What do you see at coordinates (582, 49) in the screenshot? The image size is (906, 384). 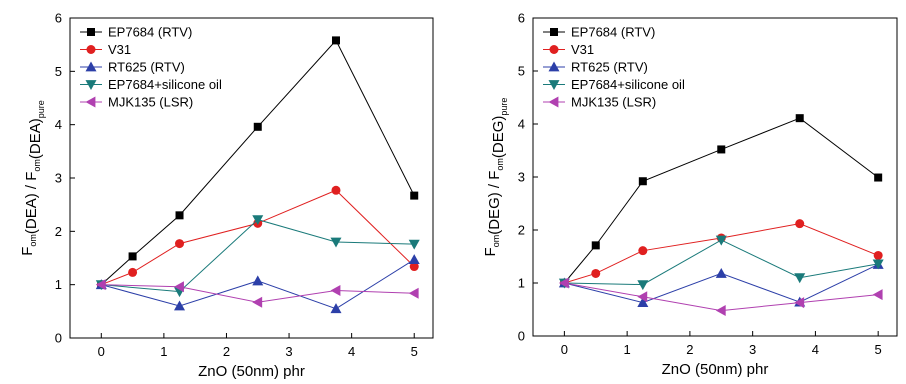 I see `legend-entry-label: V31` at bounding box center [582, 49].